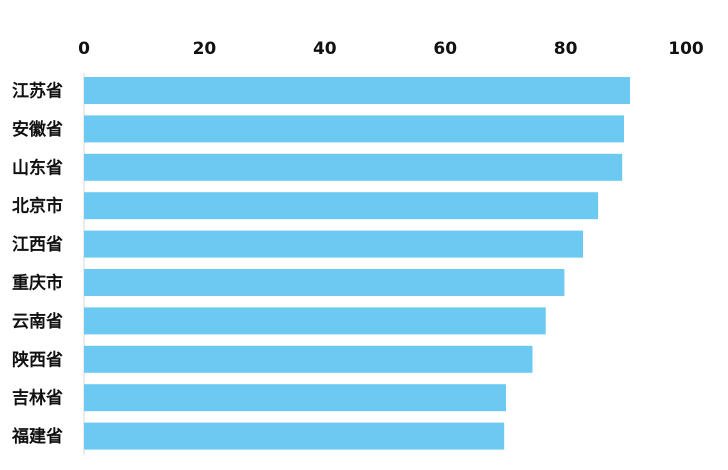 This screenshot has width=728, height=470. Describe the element at coordinates (686, 49) in the screenshot. I see `x-tick-label: 100` at that location.